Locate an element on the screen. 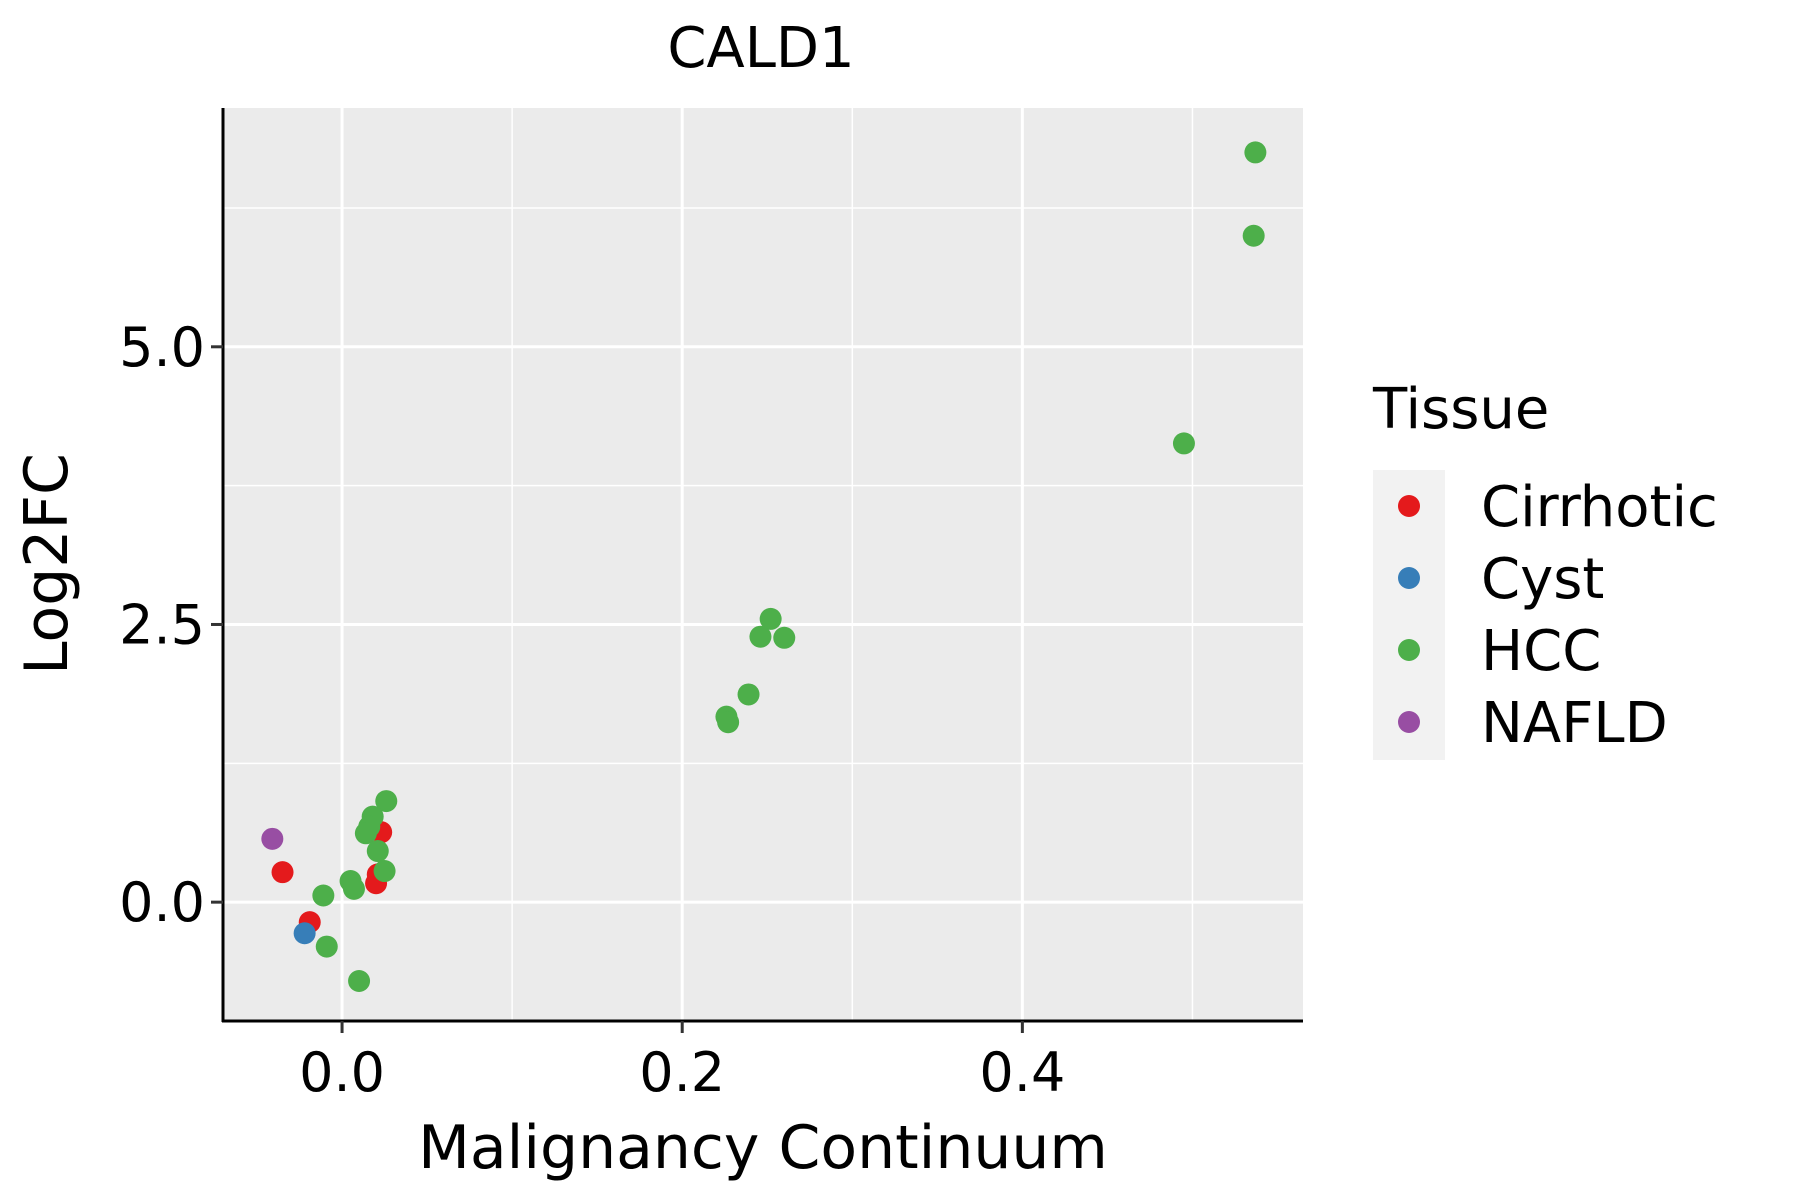  point-nafld is located at coordinates (272, 838).